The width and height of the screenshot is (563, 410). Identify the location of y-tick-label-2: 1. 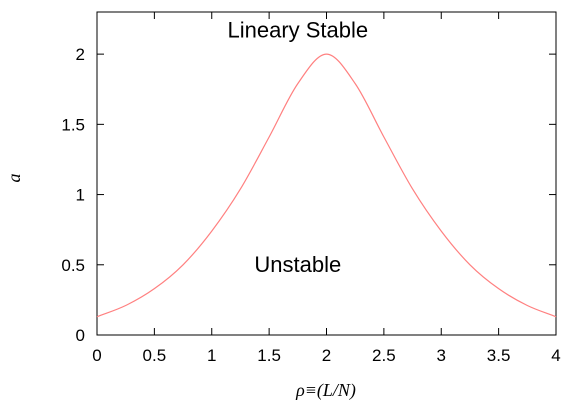
(80, 195).